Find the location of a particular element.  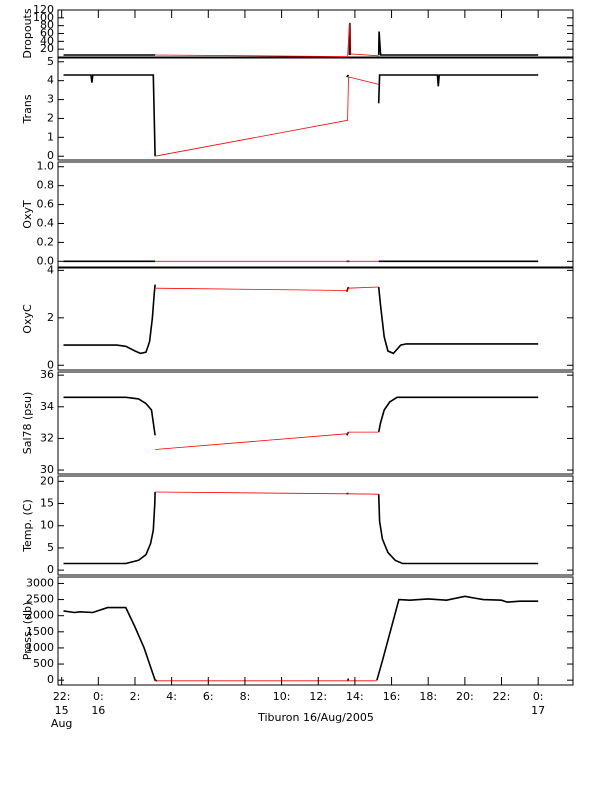

x-tick-label: 2: is located at coordinates (135, 696).